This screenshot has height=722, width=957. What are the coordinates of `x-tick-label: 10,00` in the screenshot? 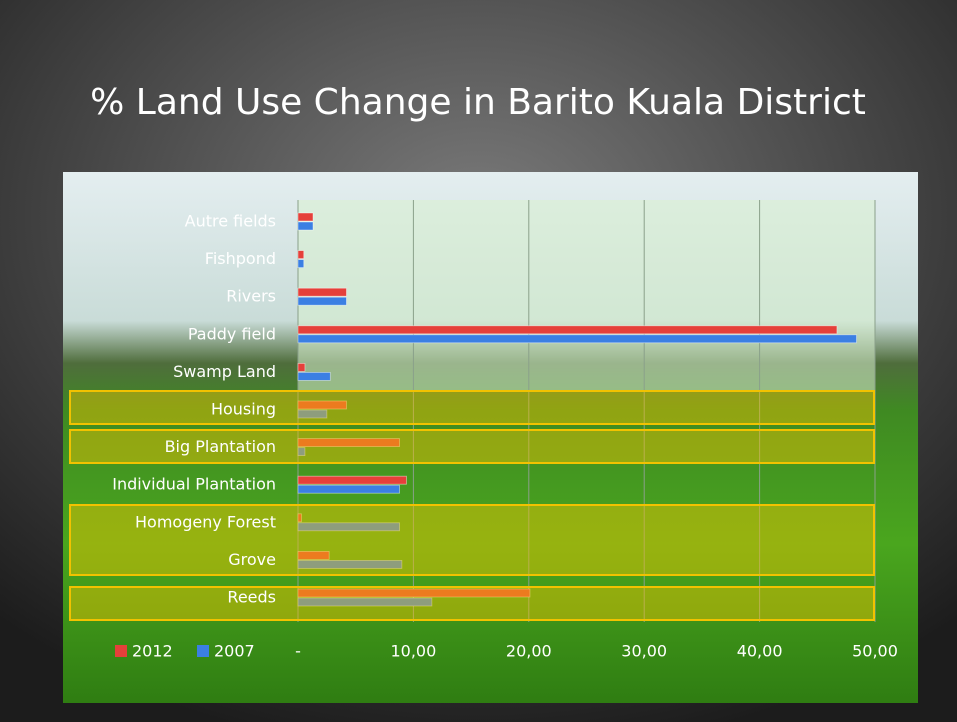 It's located at (413, 651).